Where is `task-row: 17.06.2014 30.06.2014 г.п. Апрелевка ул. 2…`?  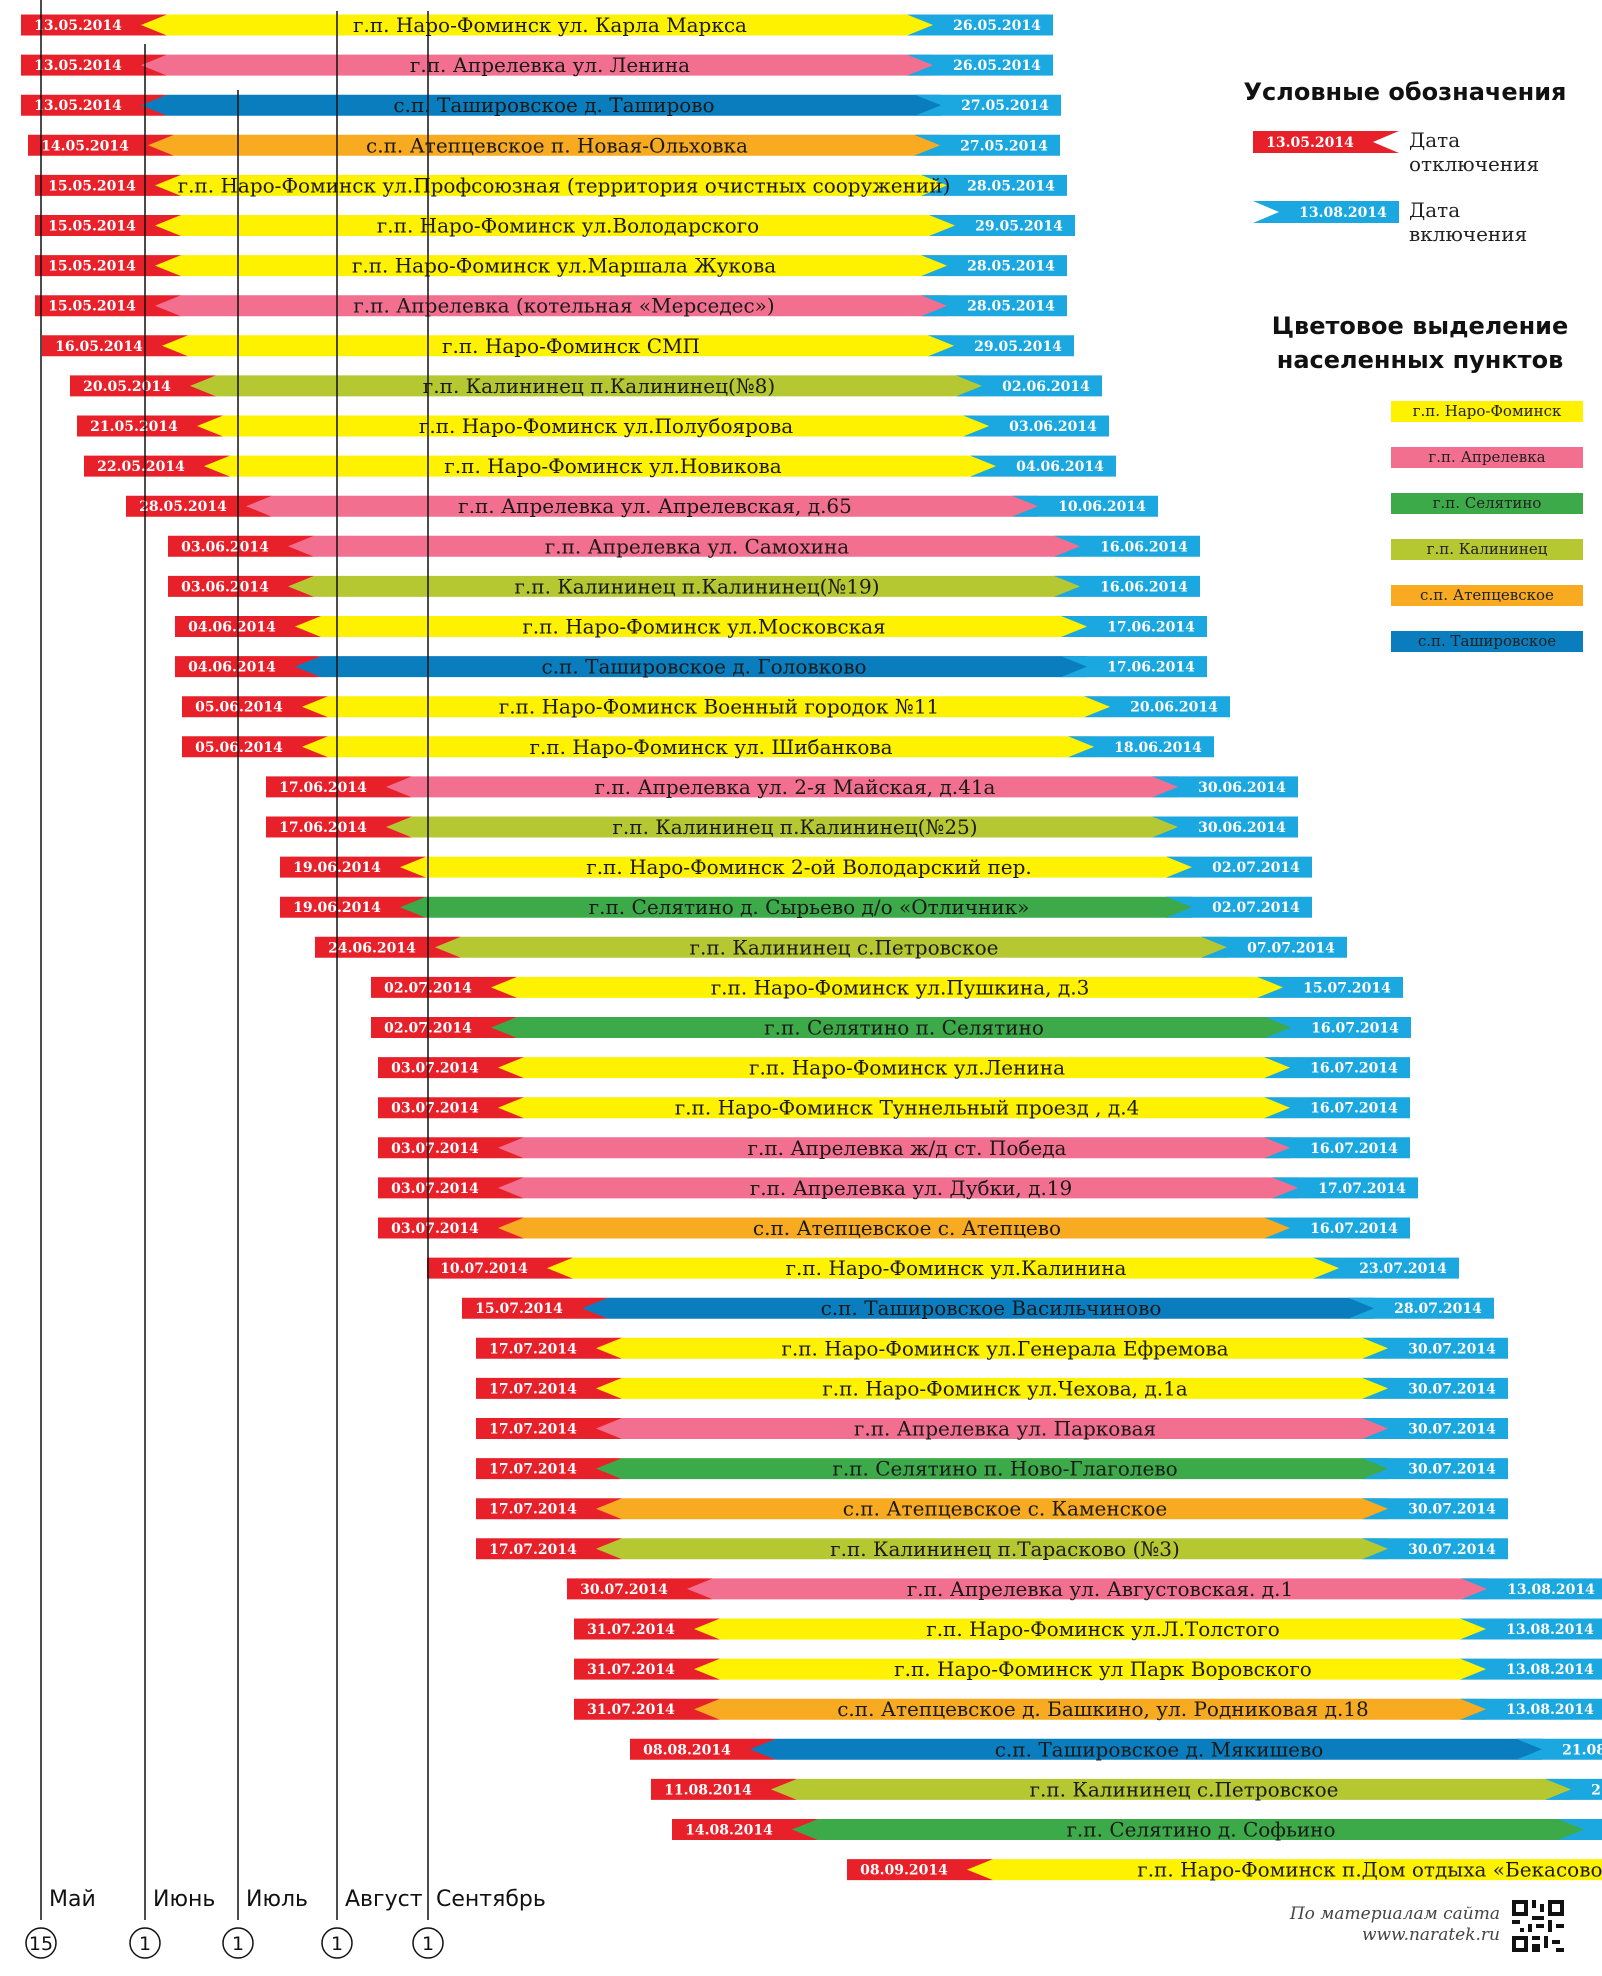
task-row: 17.06.2014 30.06.2014 г.п. Апрелевка ул. 2… is located at coordinates (782, 787).